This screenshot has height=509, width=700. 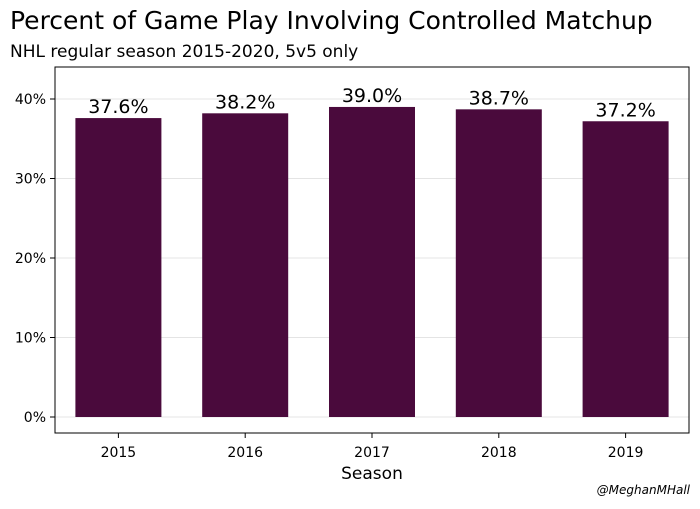 I want to click on chart-subtitle: NHL regular season 2015-2020, 5v5 only, so click(x=184, y=52).